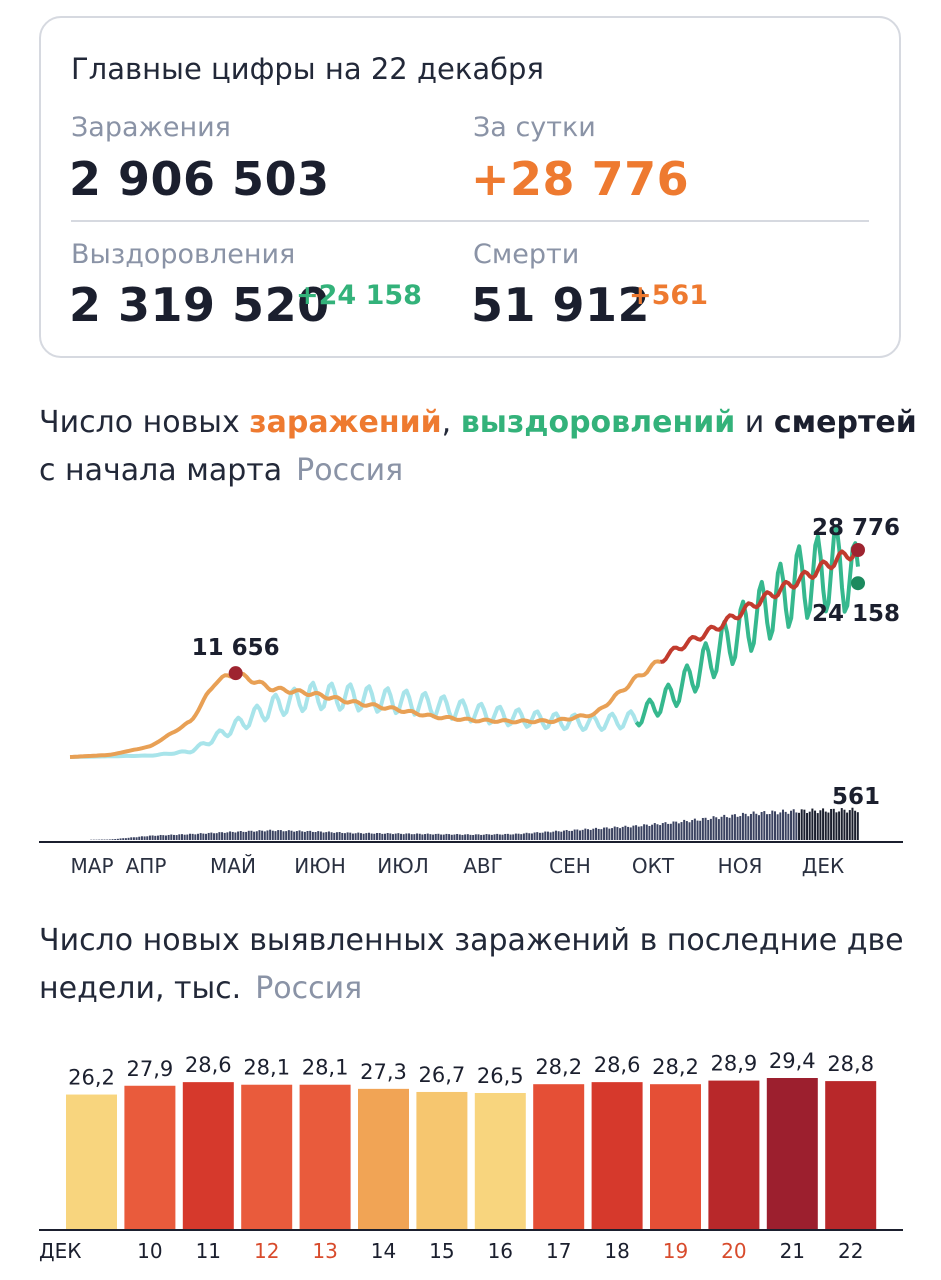 This screenshot has width=941, height=1280. Describe the element at coordinates (675, 1251) in the screenshot. I see `day-tick-label: 19` at that location.